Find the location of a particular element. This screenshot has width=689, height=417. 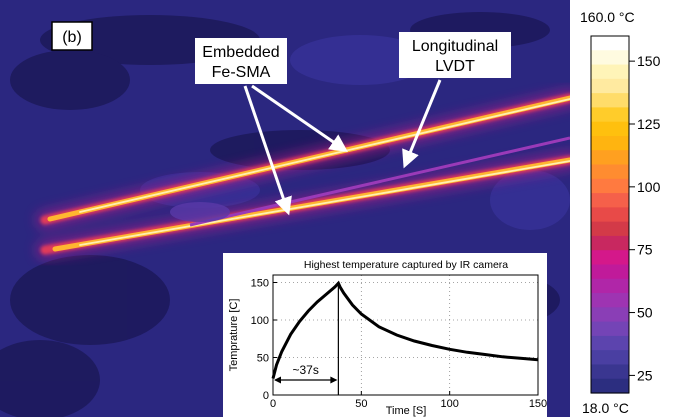

sma-arrow-top is located at coordinates (299, 118).